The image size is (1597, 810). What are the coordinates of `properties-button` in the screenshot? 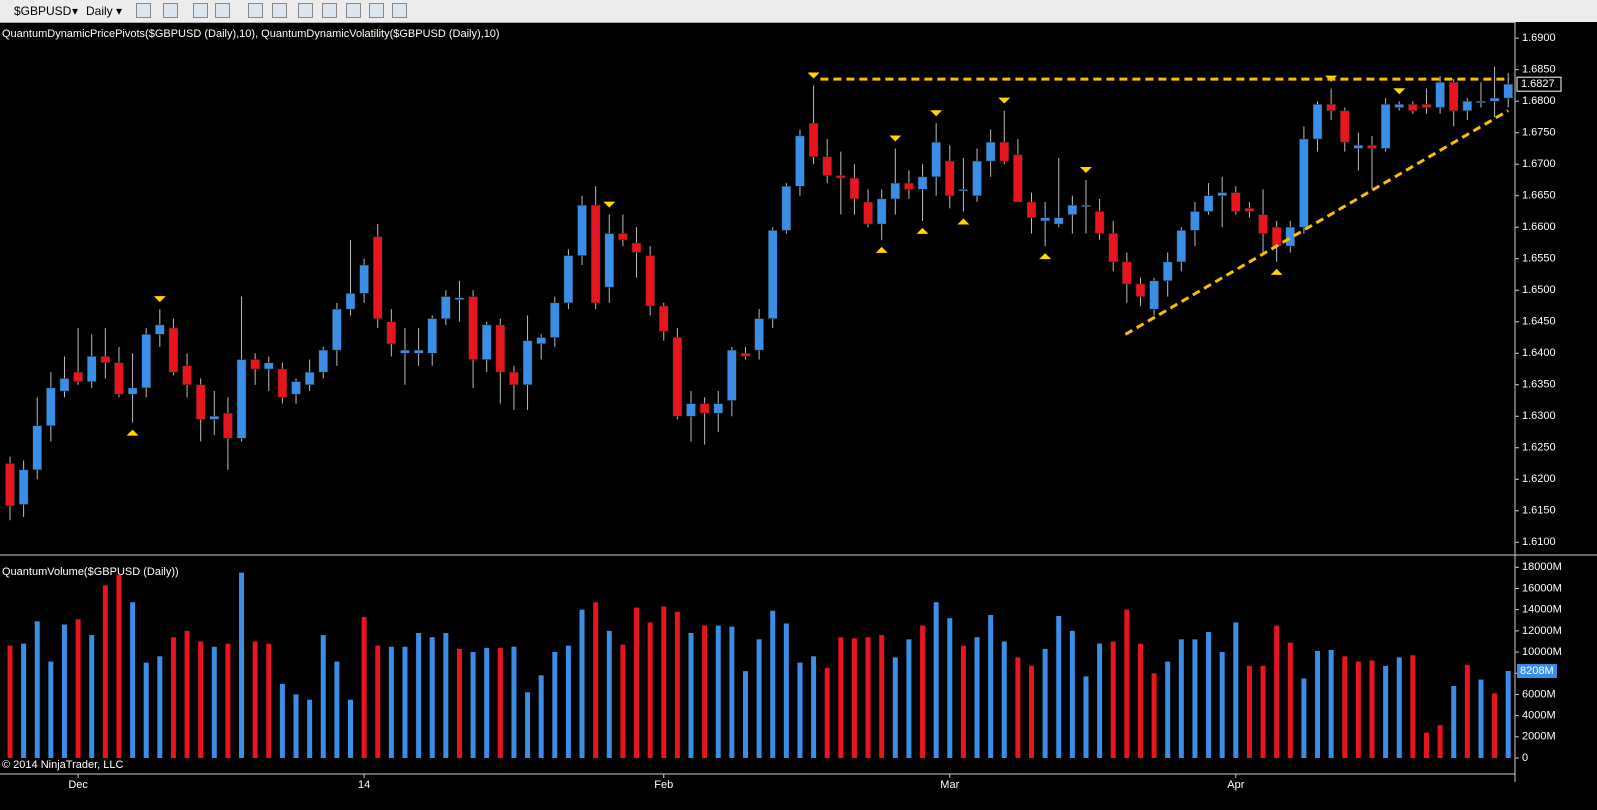 It's located at (399, 10).